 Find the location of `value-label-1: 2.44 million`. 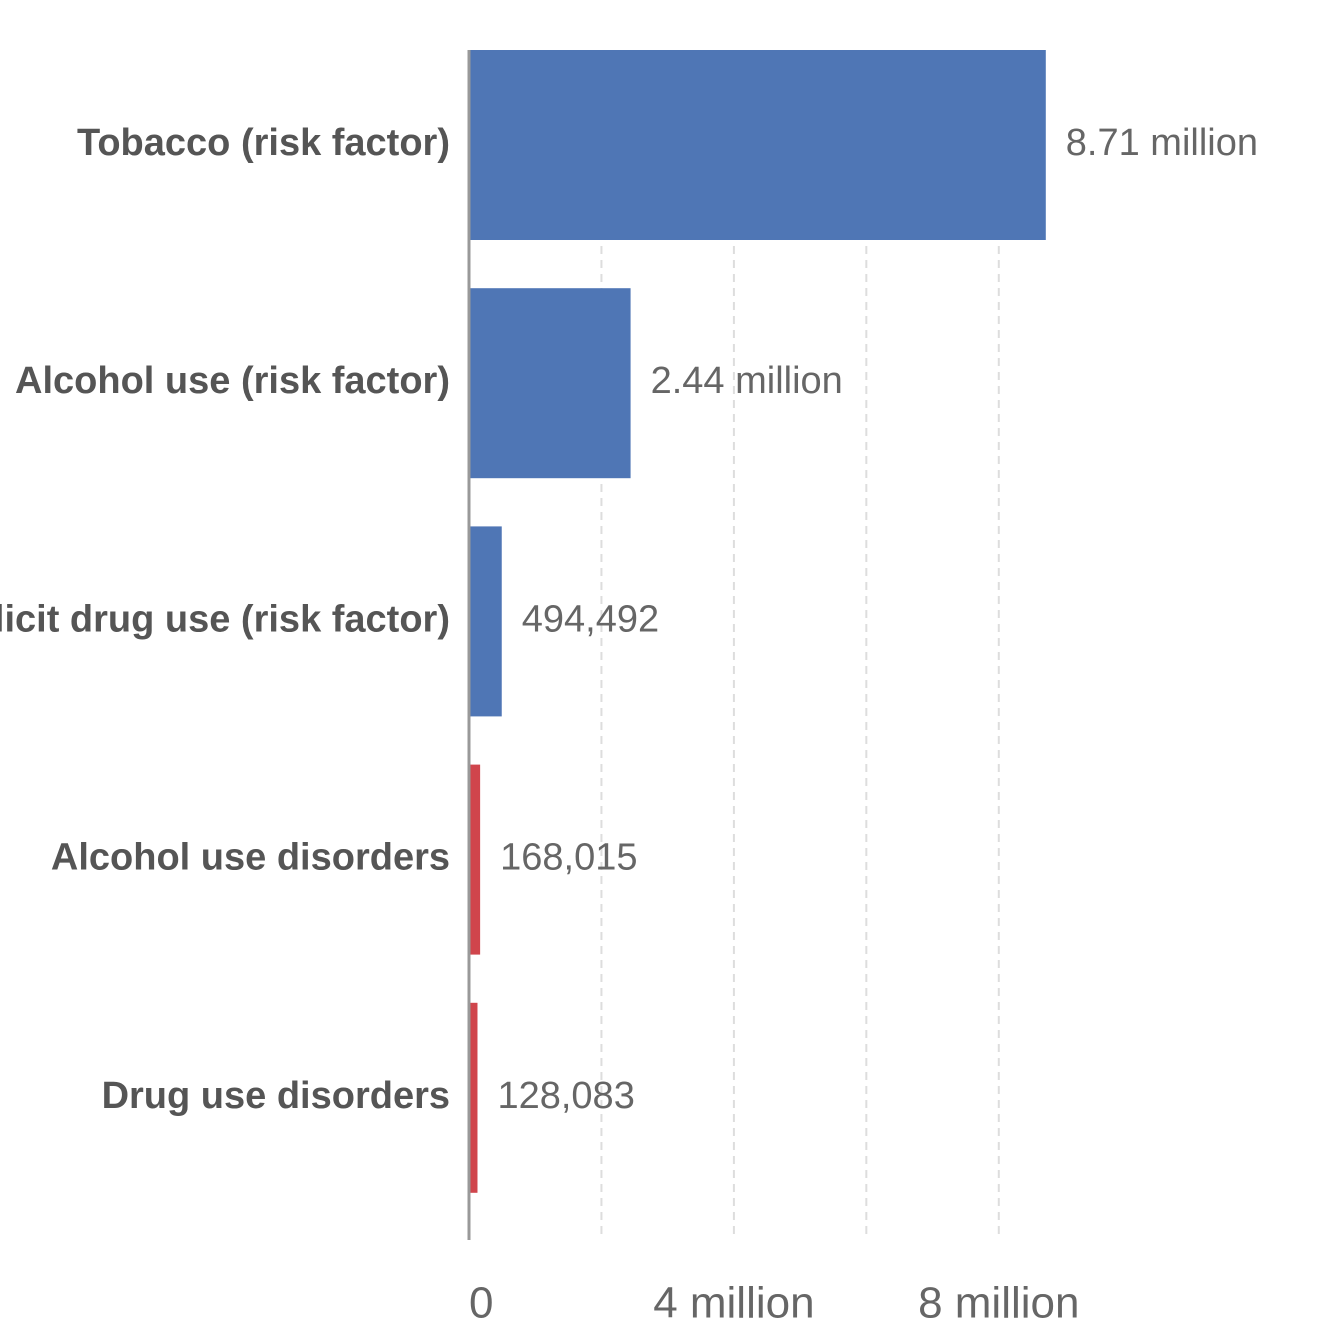

value-label-1: 2.44 million is located at coordinates (747, 381).